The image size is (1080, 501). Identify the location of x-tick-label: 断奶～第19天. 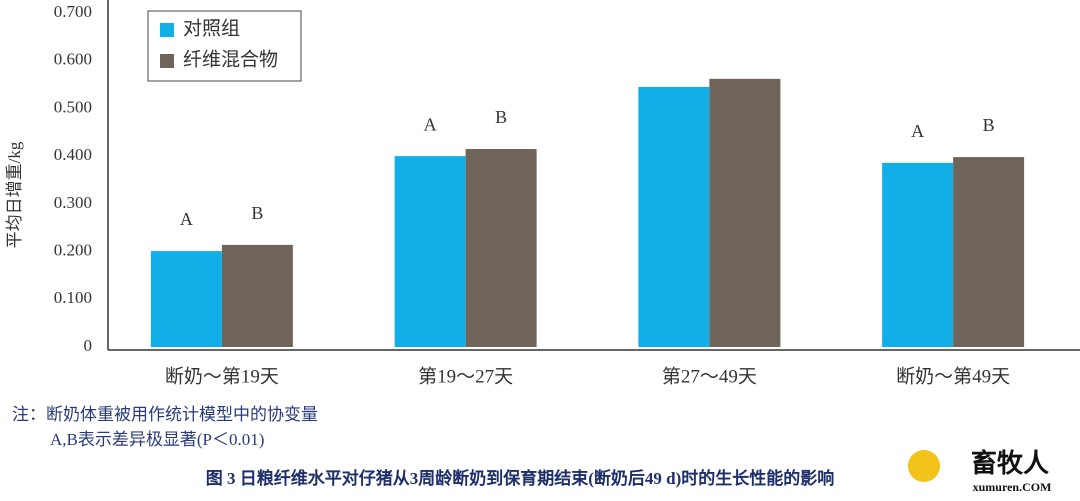
(222, 376).